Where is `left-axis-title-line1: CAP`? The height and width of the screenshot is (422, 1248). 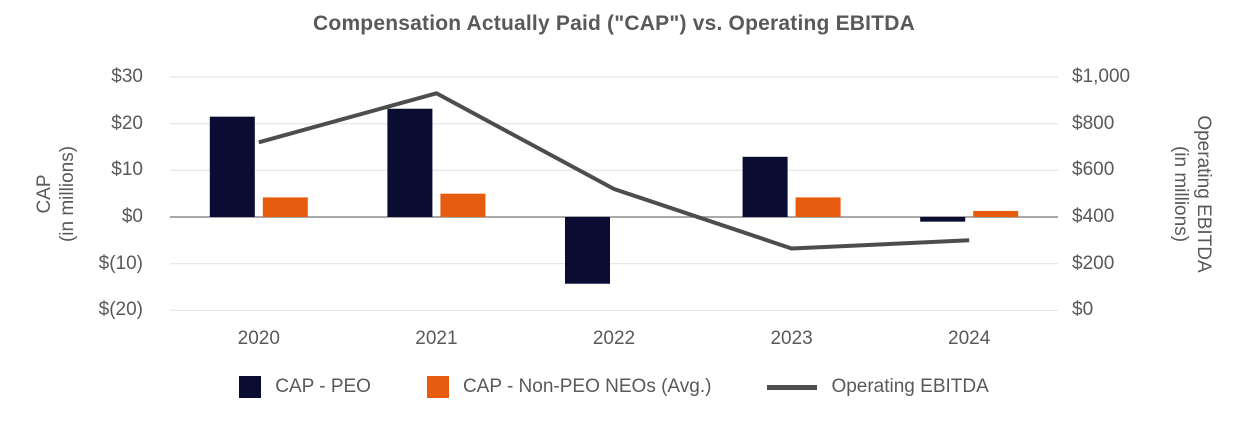 left-axis-title-line1: CAP is located at coordinates (44, 194).